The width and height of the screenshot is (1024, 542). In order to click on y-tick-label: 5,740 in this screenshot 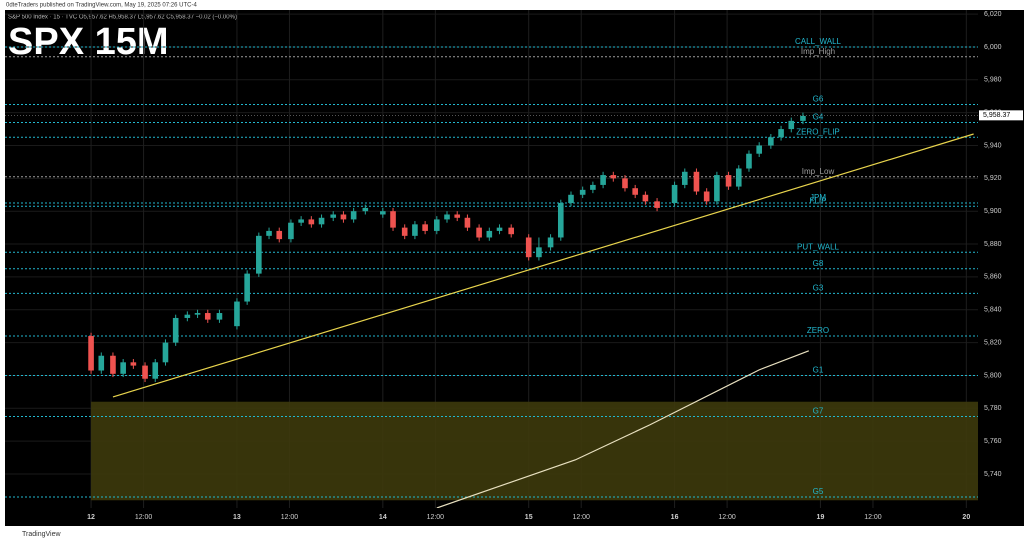, I will do `click(993, 474)`.